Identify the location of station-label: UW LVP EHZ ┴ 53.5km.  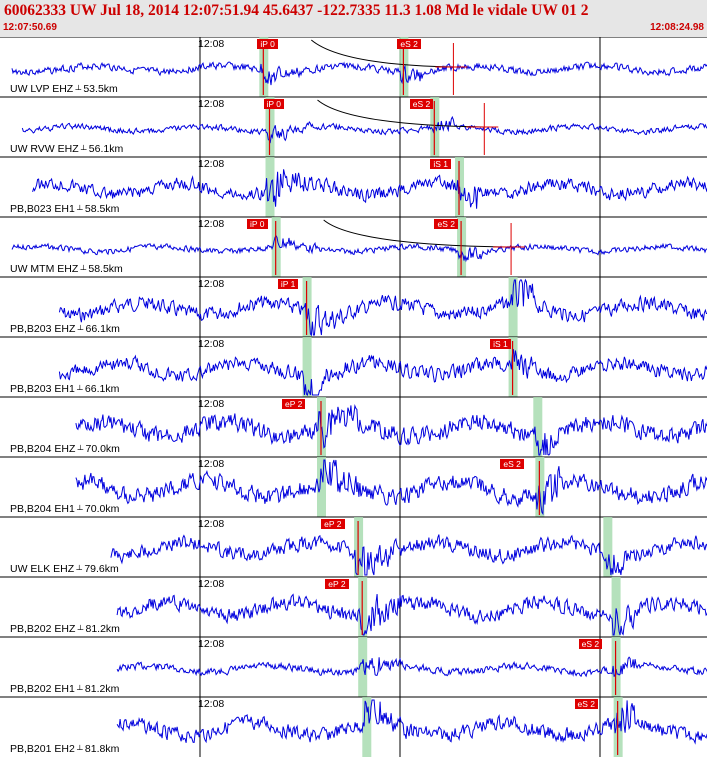
(64, 89).